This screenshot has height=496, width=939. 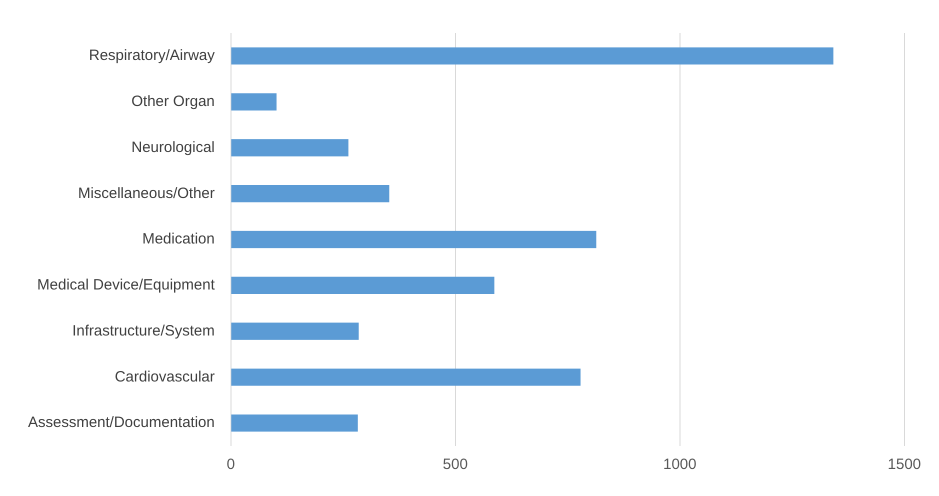 I want to click on x-tick-label: 500, so click(x=455, y=465).